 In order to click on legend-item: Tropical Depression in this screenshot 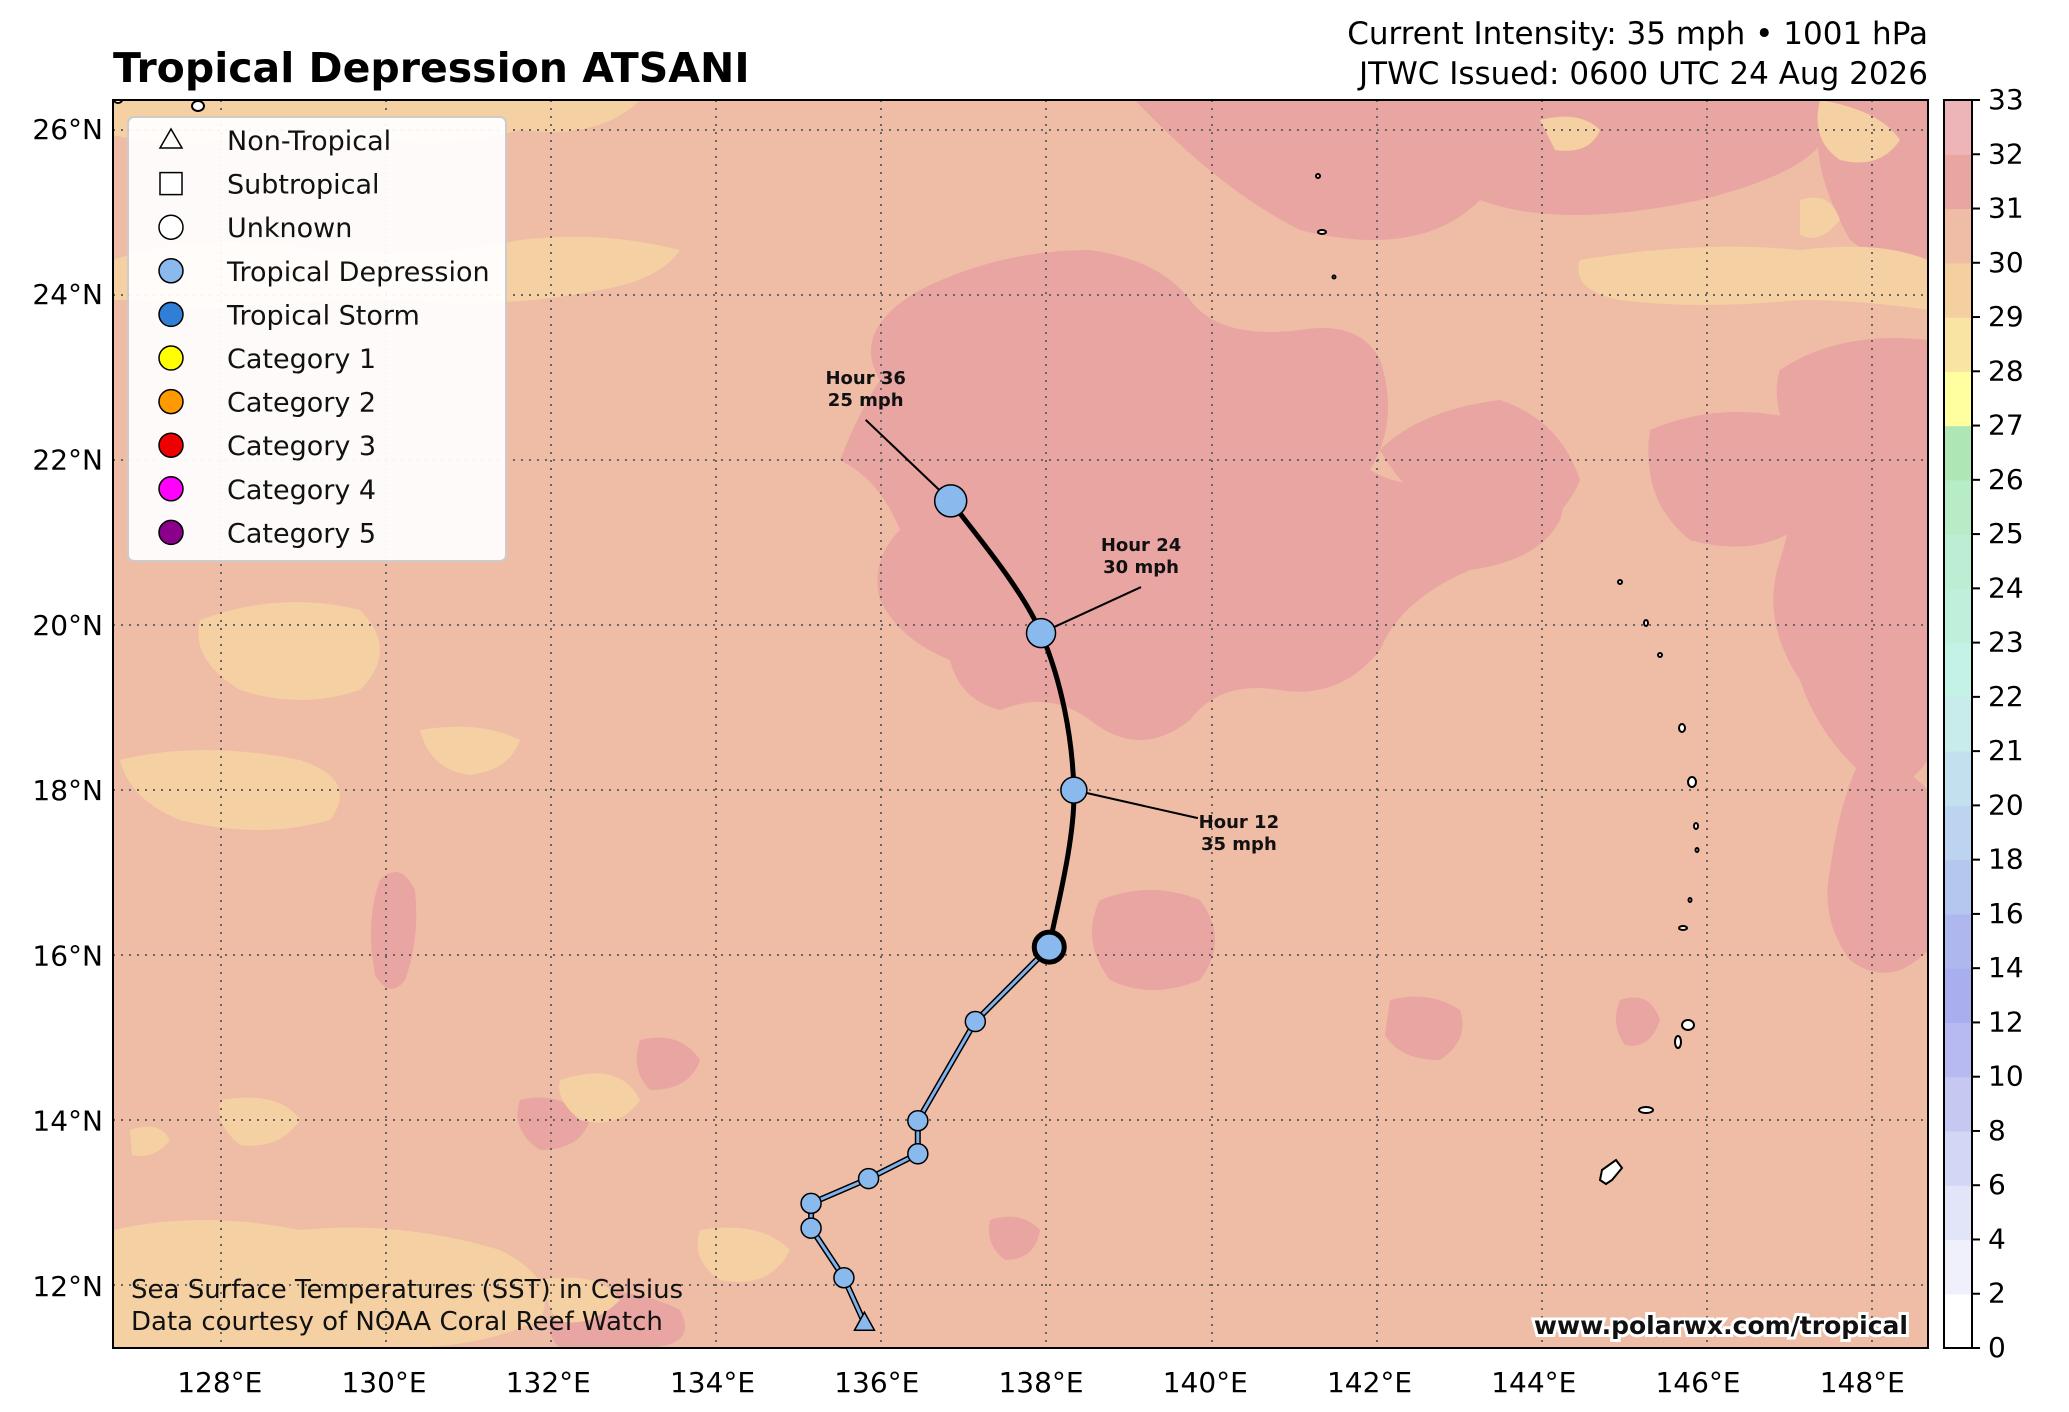, I will do `click(324, 272)`.